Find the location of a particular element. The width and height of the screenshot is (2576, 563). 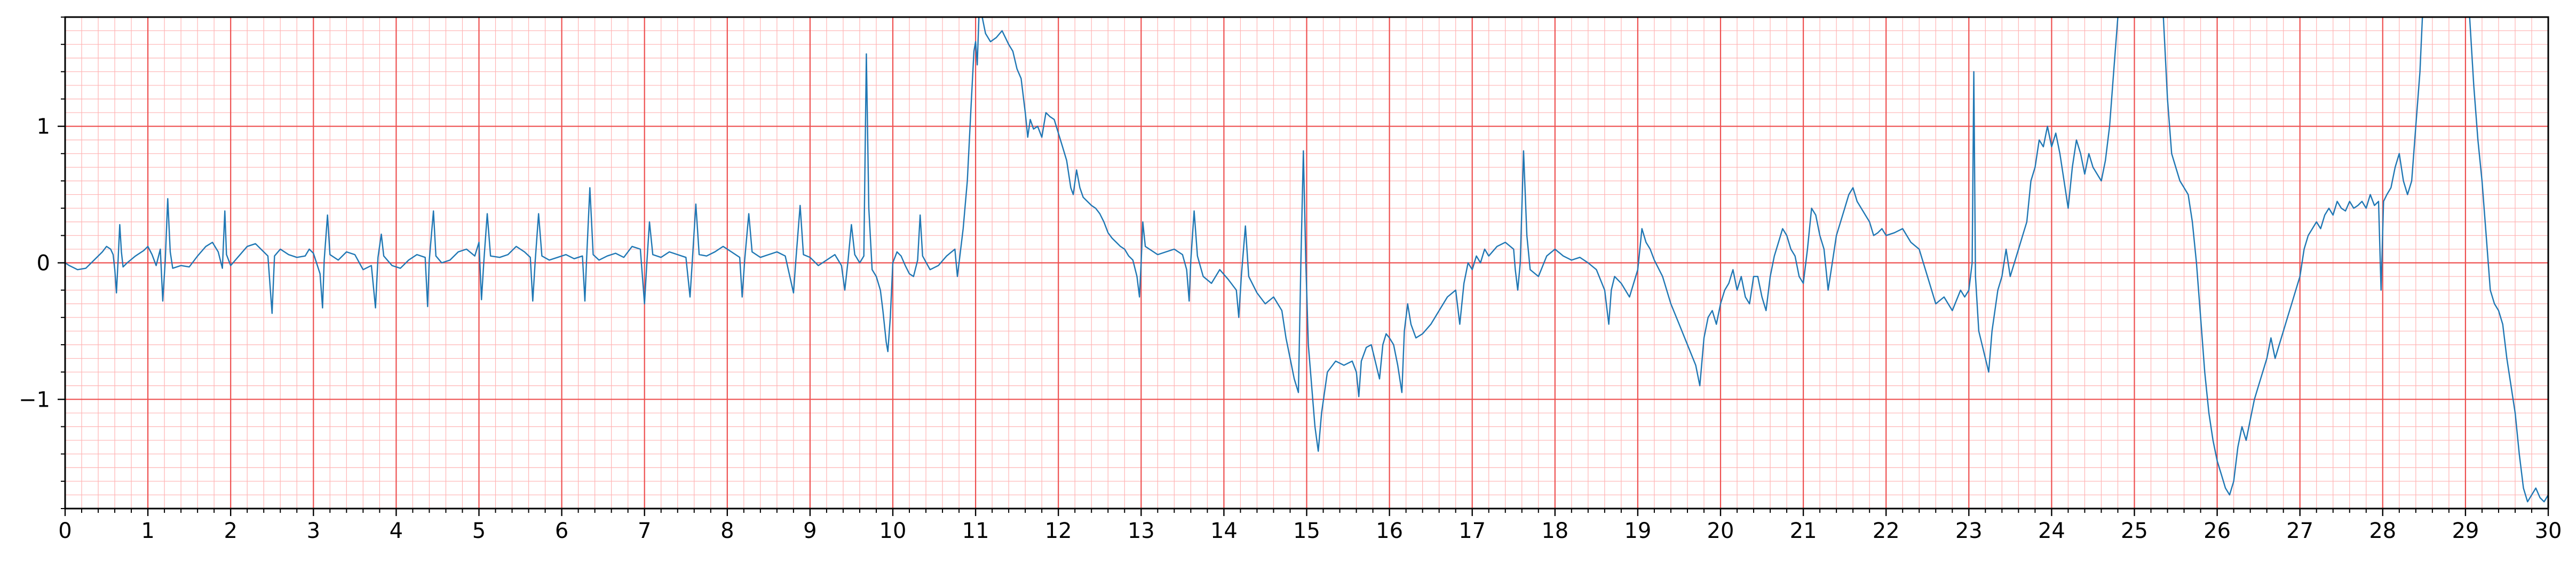

x-tick-label: 23 is located at coordinates (1969, 531).